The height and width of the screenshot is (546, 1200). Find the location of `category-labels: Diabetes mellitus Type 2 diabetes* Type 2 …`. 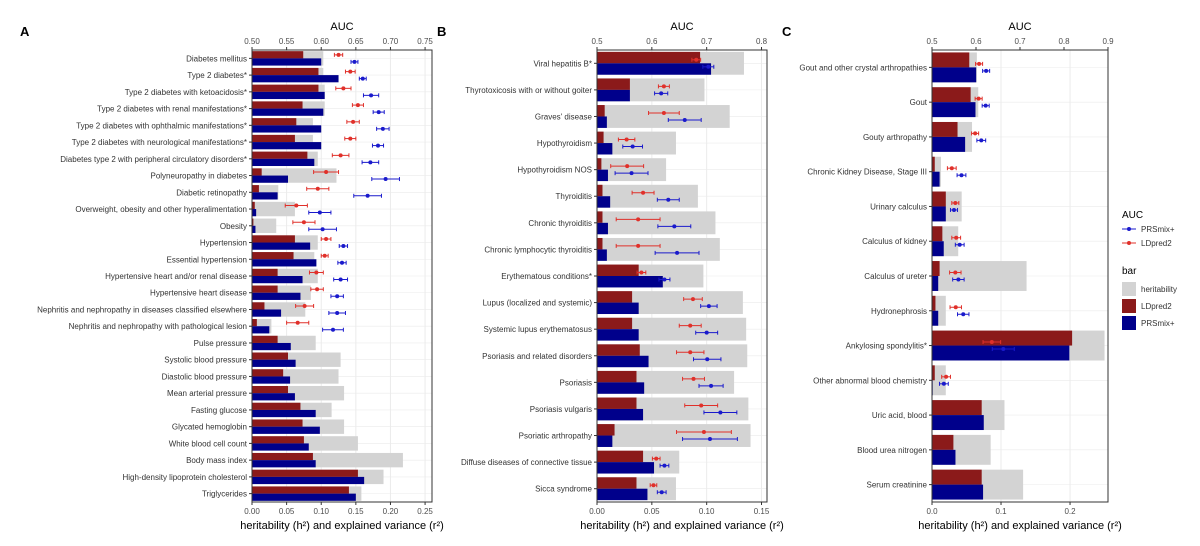

category-labels: Diabetes mellitus Type 2 diabetes* Type 2 … is located at coordinates (144, 276).